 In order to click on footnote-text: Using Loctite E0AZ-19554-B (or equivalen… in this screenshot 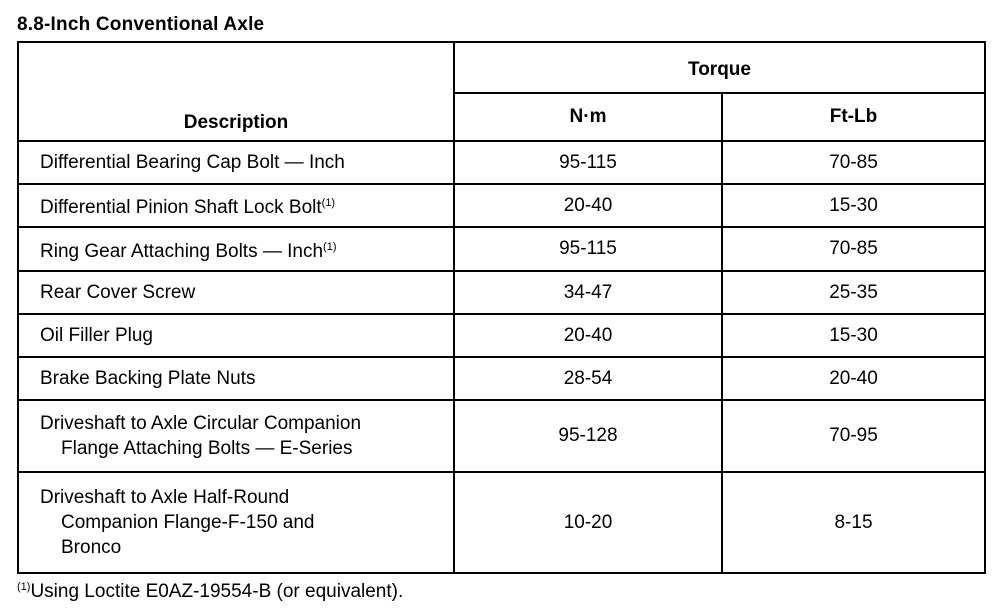, I will do `click(217, 591)`.